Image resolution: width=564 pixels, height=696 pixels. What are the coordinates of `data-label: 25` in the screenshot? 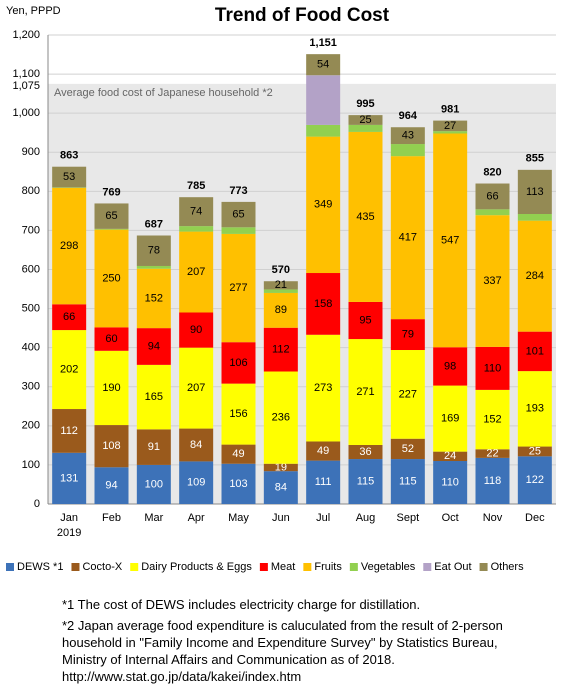 It's located at (365, 120).